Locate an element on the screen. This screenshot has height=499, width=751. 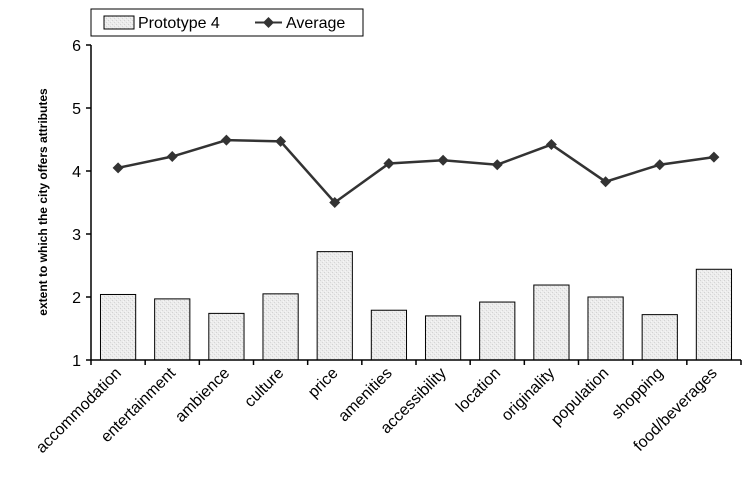
average-marker-shopping is located at coordinates (660, 165).